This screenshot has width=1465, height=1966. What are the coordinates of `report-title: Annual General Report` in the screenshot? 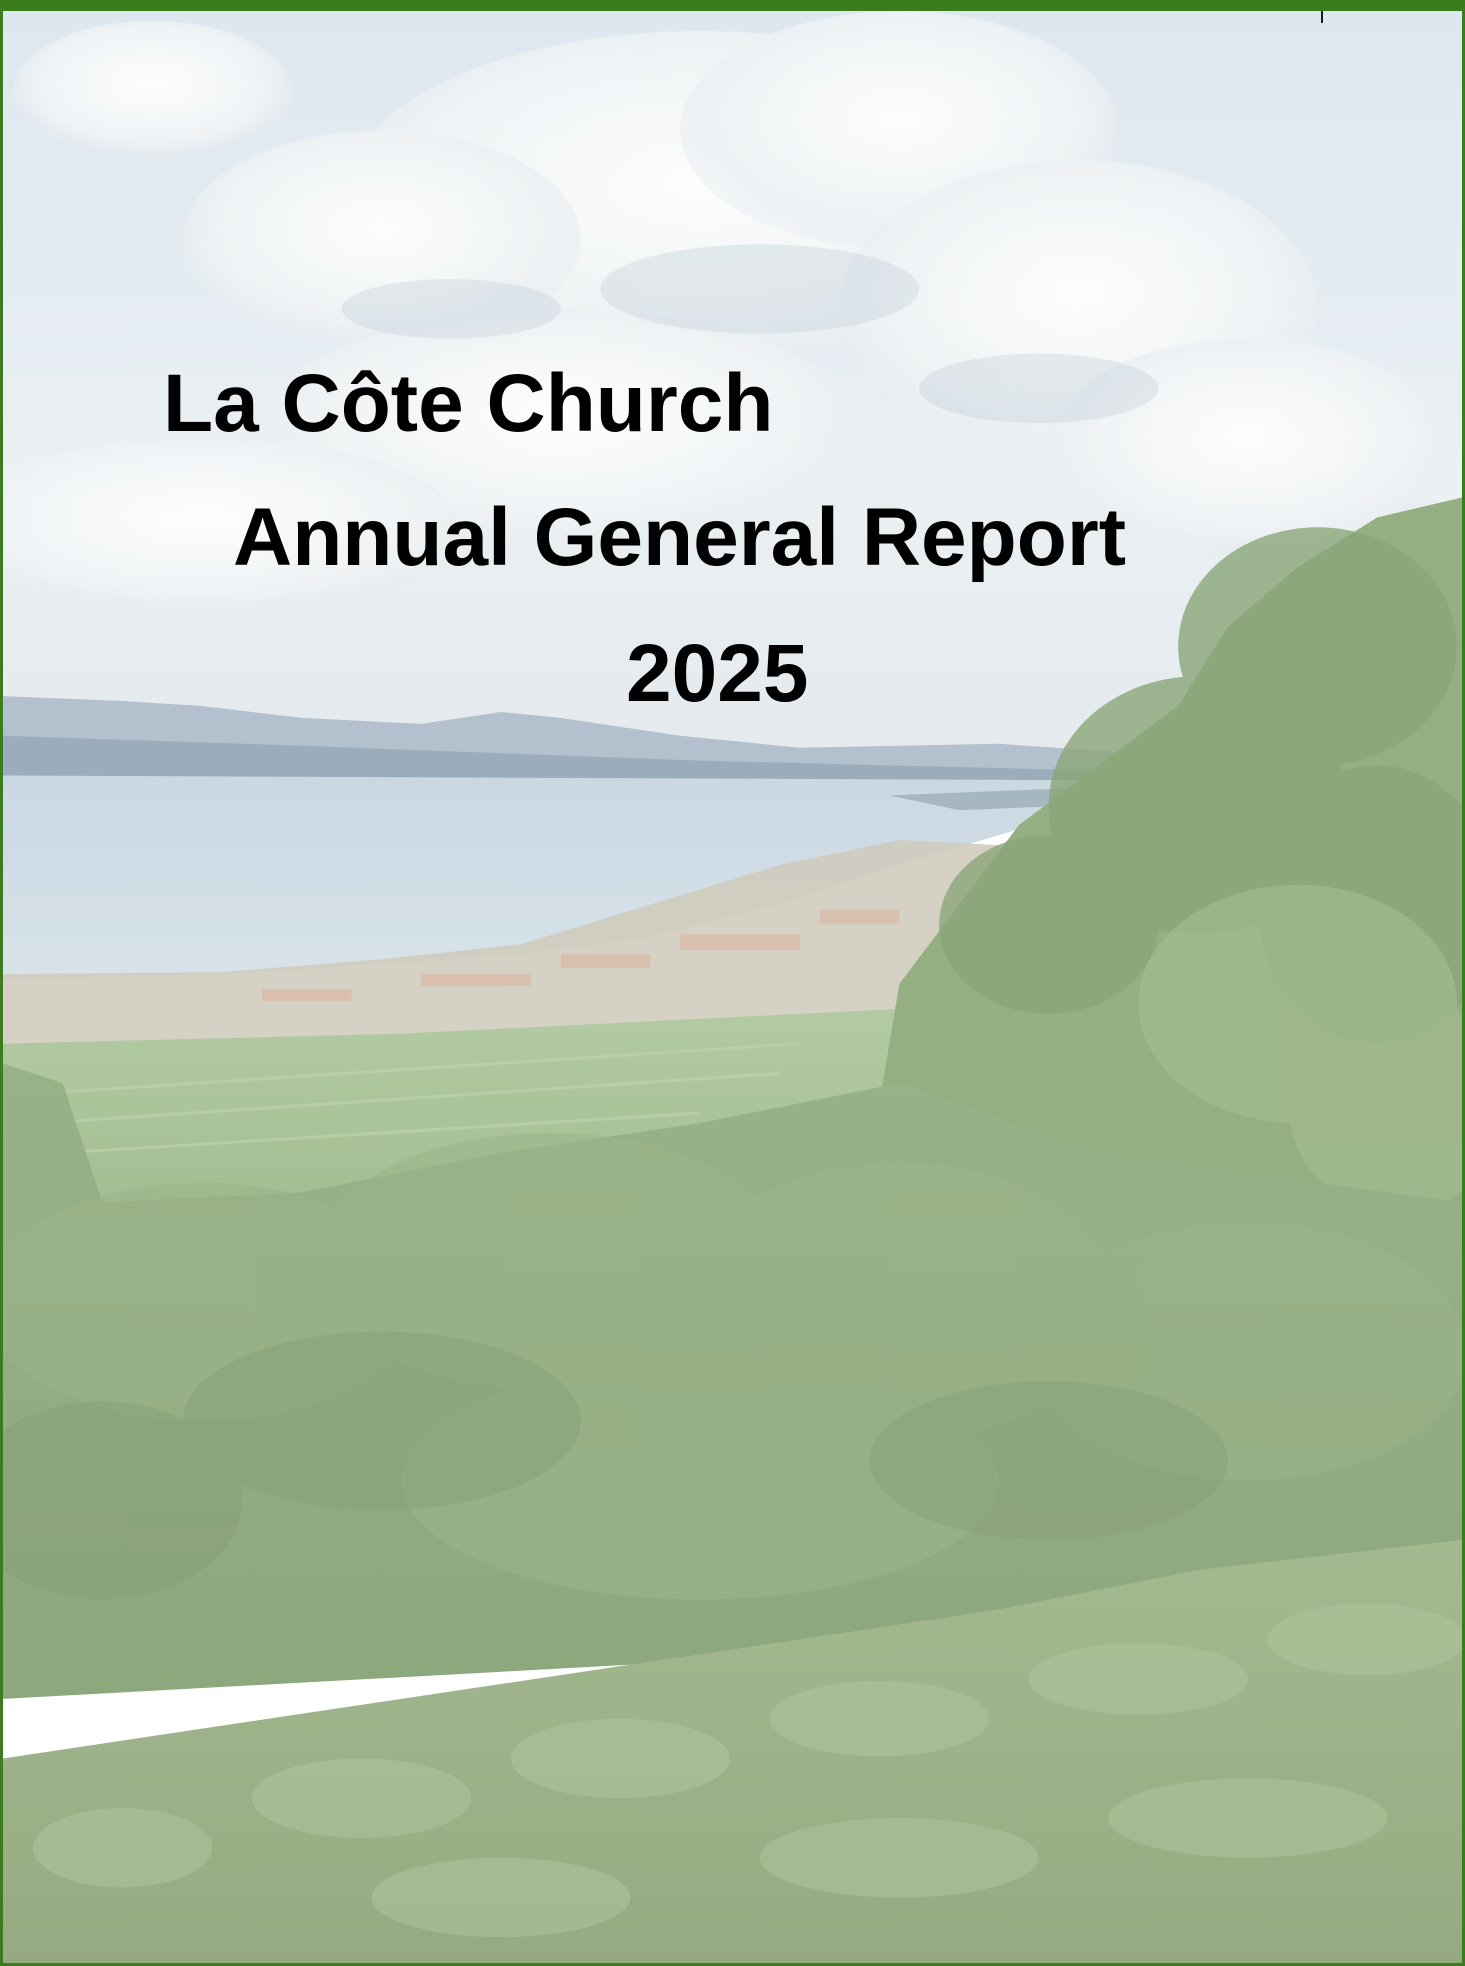 It's located at (680, 537).